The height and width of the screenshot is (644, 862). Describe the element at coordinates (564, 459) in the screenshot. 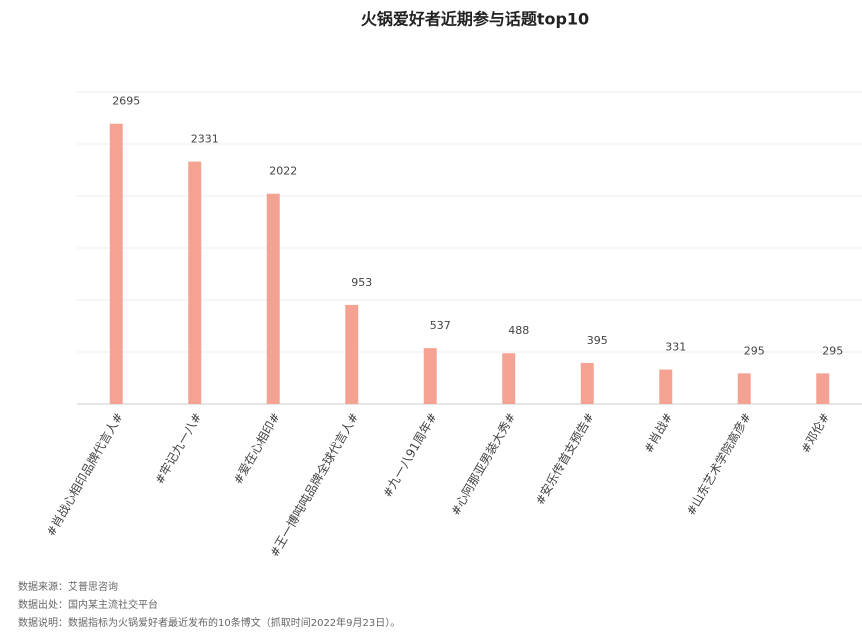

I see `x-tick-label: #安乐传首支预告#` at that location.